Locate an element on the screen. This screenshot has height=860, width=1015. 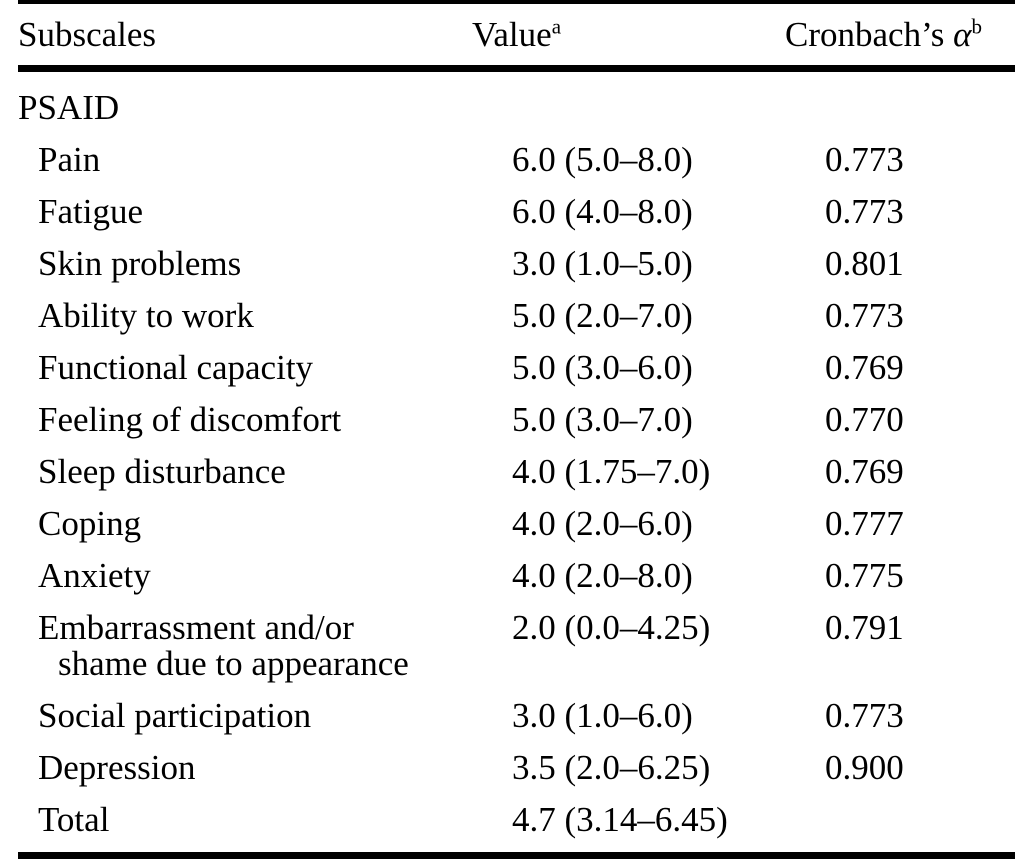
row-label: Depression is located at coordinates (117, 767).